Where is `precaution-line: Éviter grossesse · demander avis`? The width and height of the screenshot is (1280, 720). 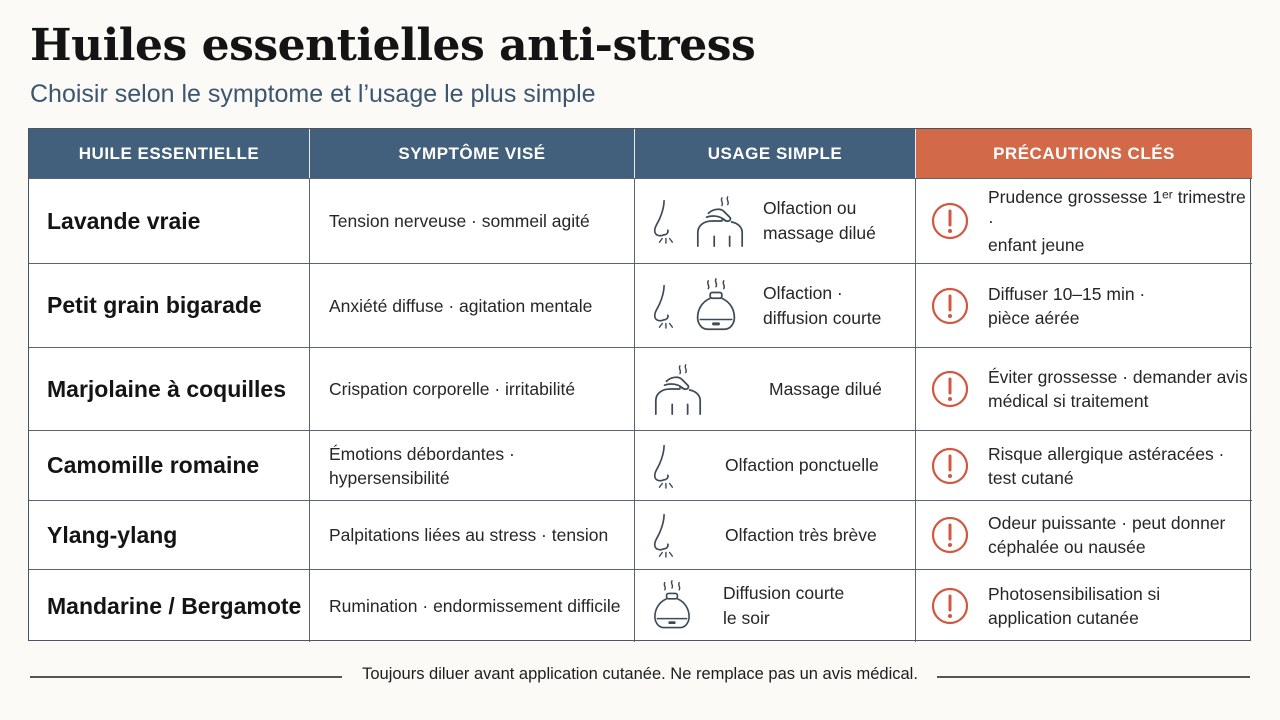 precaution-line: Éviter grossesse · demander avis is located at coordinates (1118, 377).